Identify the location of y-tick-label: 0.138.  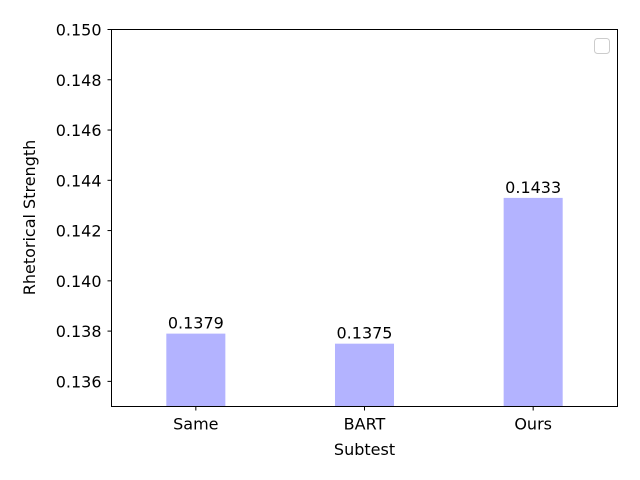
(79, 331).